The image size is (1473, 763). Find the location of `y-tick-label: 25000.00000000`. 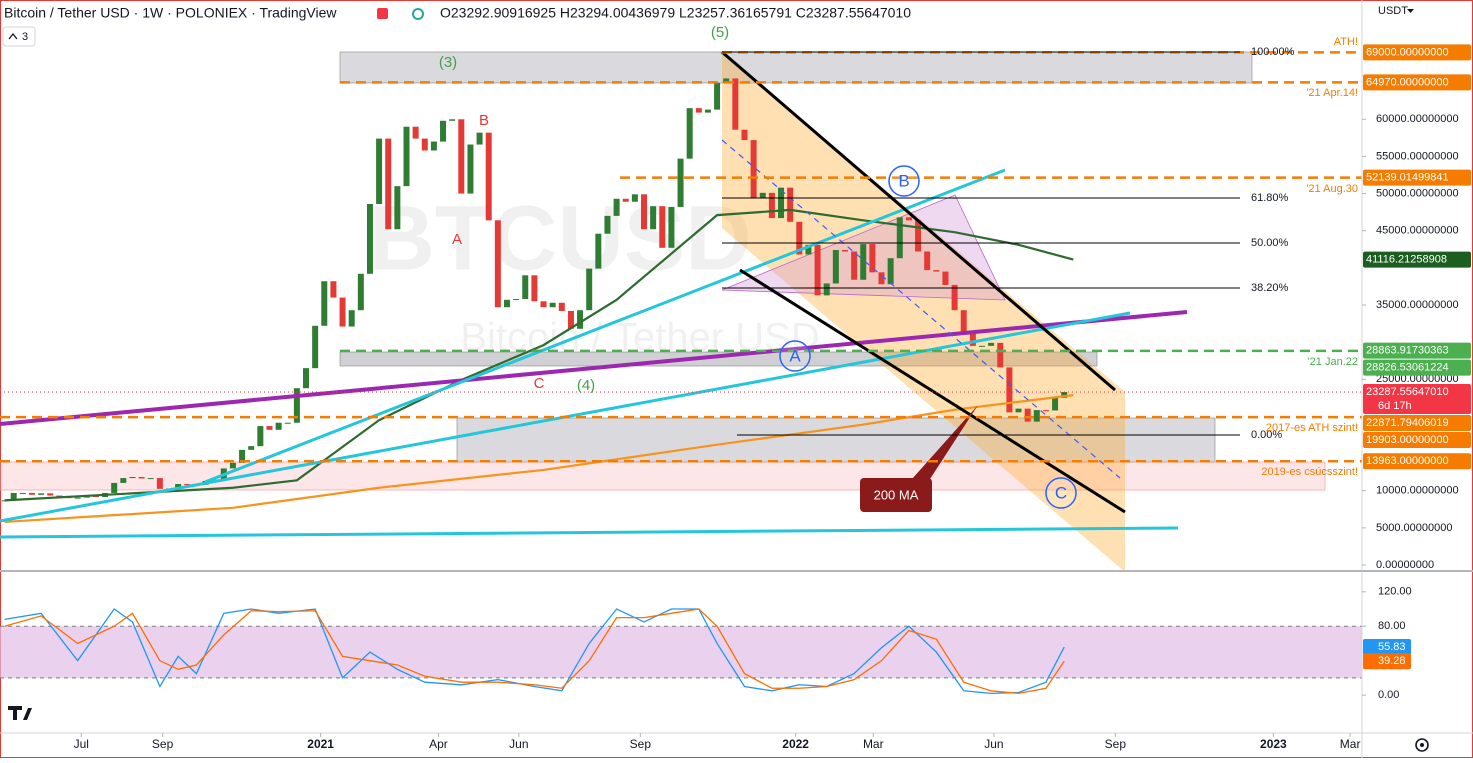

y-tick-label: 25000.00000000 is located at coordinates (1417, 379).